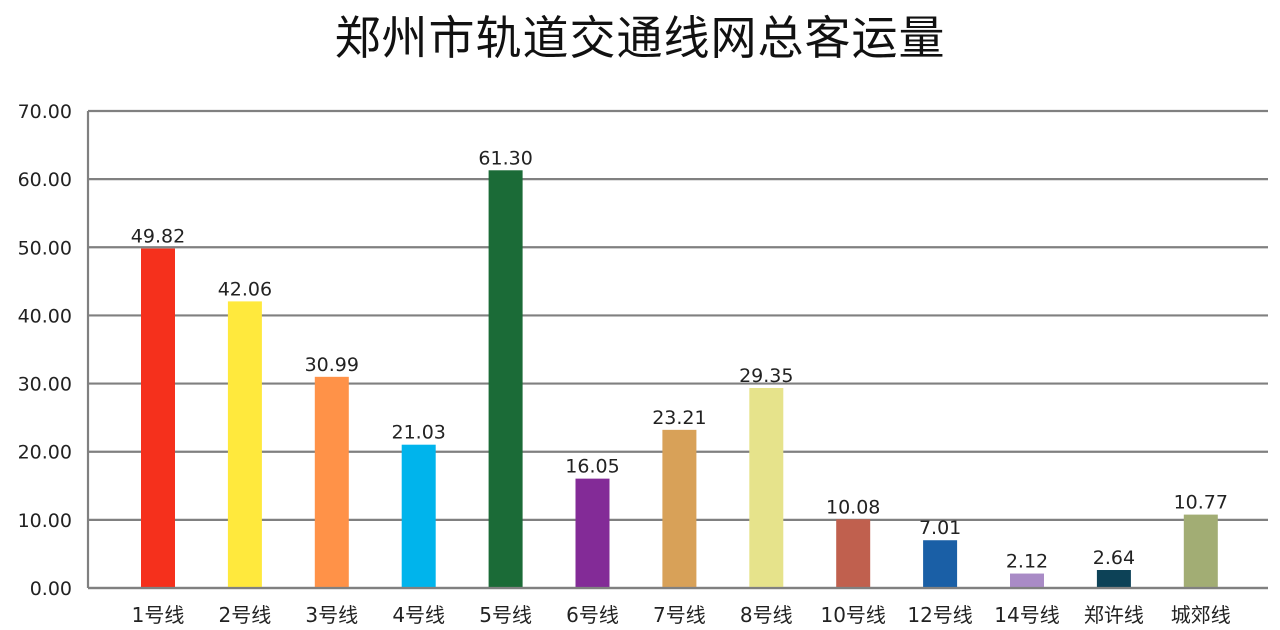 The width and height of the screenshot is (1280, 630). Describe the element at coordinates (45, 248) in the screenshot. I see `y-tick-label: 50.00` at that location.